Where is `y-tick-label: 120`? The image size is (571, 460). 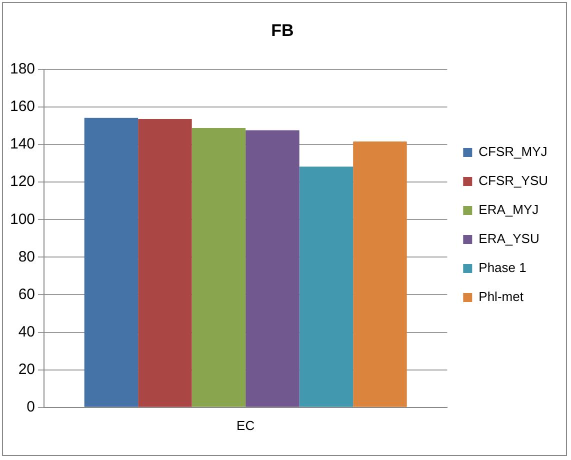
y-tick-label: 120 is located at coordinates (23, 181).